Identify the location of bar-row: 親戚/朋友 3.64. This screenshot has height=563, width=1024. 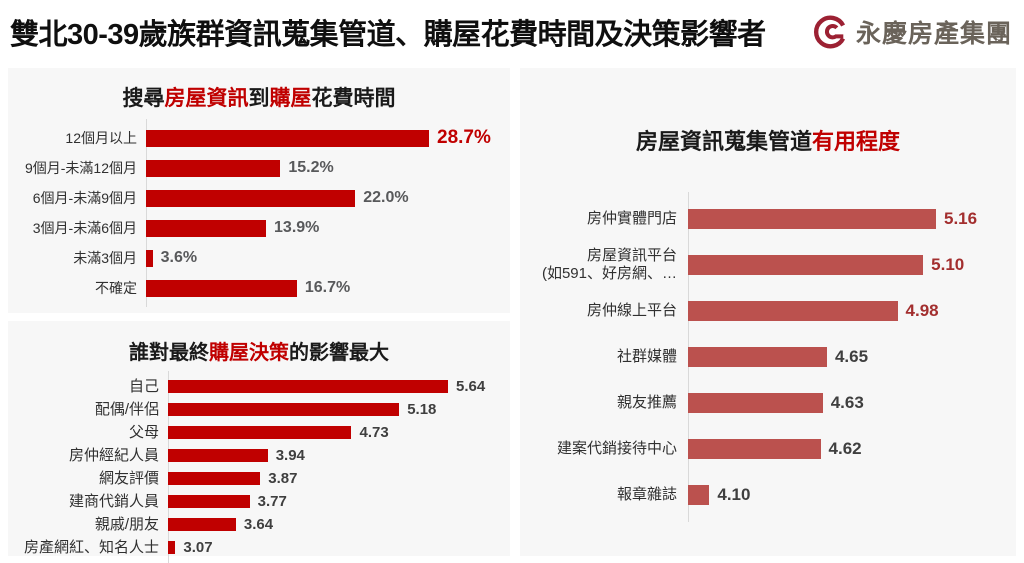
(259, 524).